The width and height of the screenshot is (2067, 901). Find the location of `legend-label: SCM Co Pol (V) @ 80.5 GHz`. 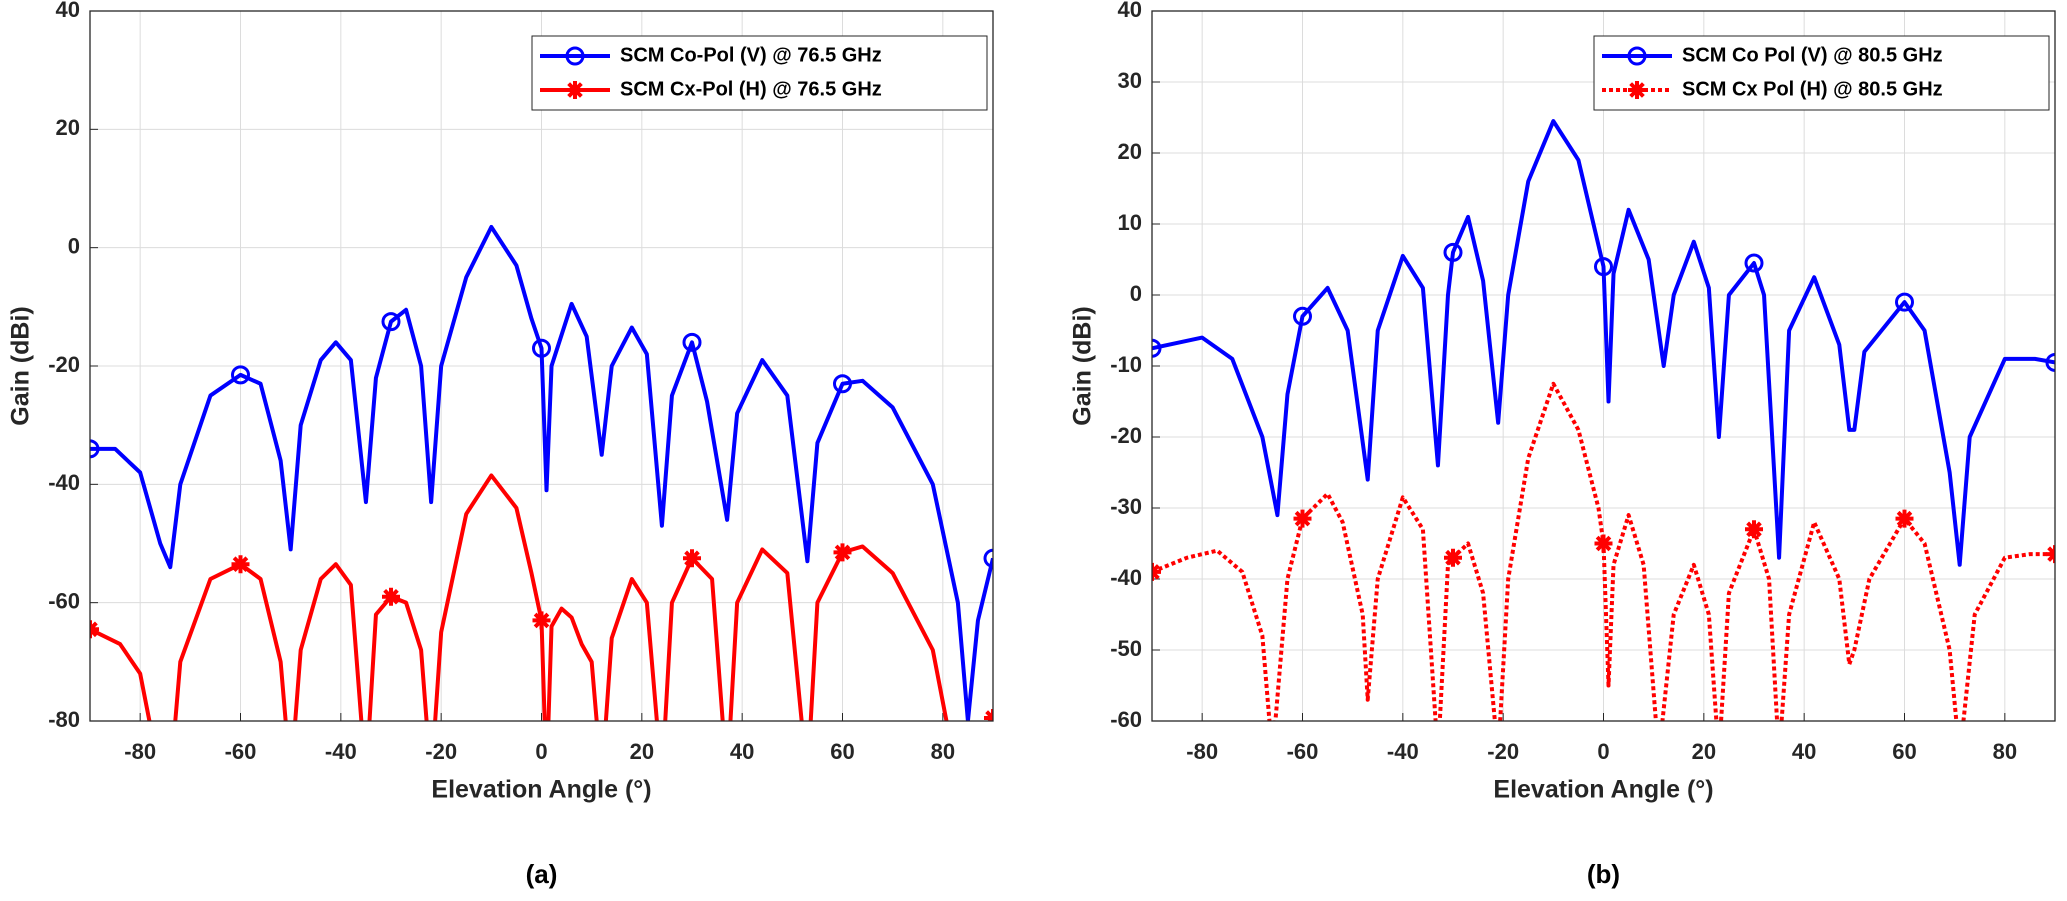

legend-label: SCM Co Pol (V) @ 80.5 GHz is located at coordinates (1812, 55).